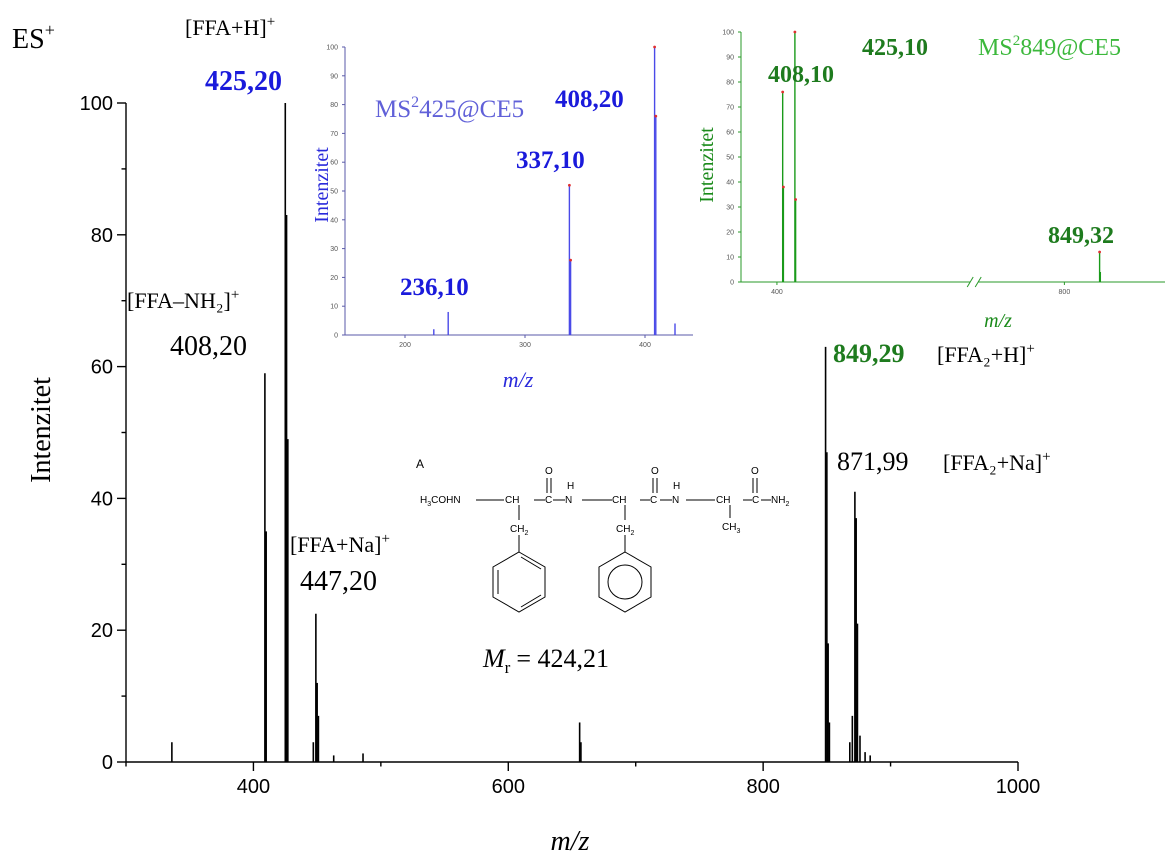  I want to click on inset2-xlabel: m/z, so click(998, 321).